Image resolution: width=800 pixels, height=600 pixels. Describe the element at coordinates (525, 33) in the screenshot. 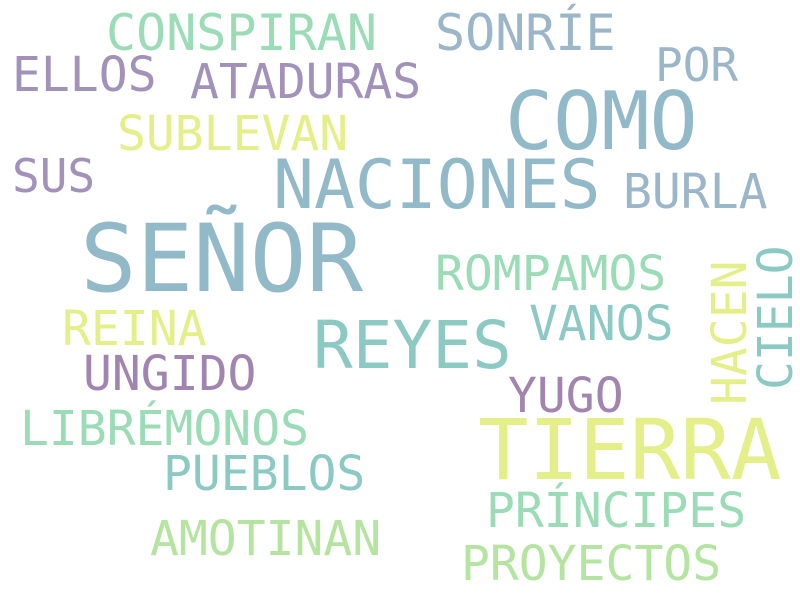

I see `word-sonrie: SONRÍE` at that location.